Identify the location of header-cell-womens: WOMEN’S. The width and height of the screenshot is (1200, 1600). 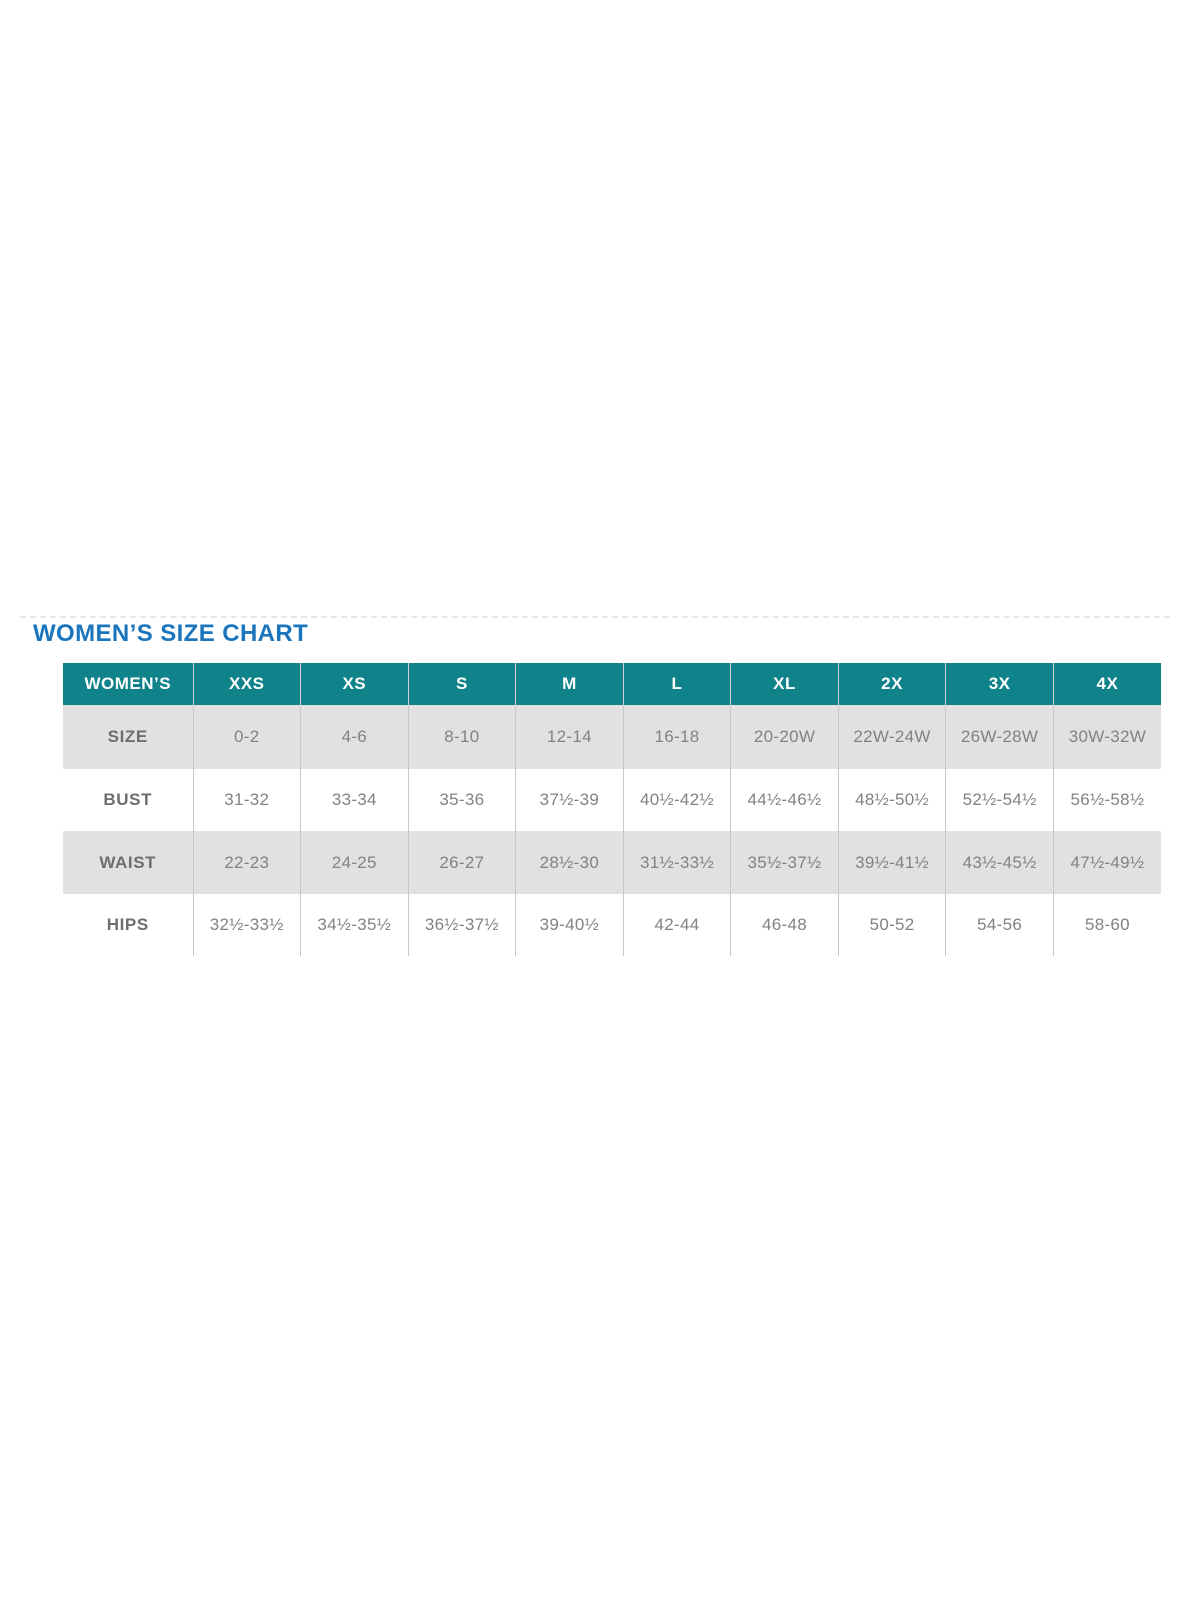
(128, 684).